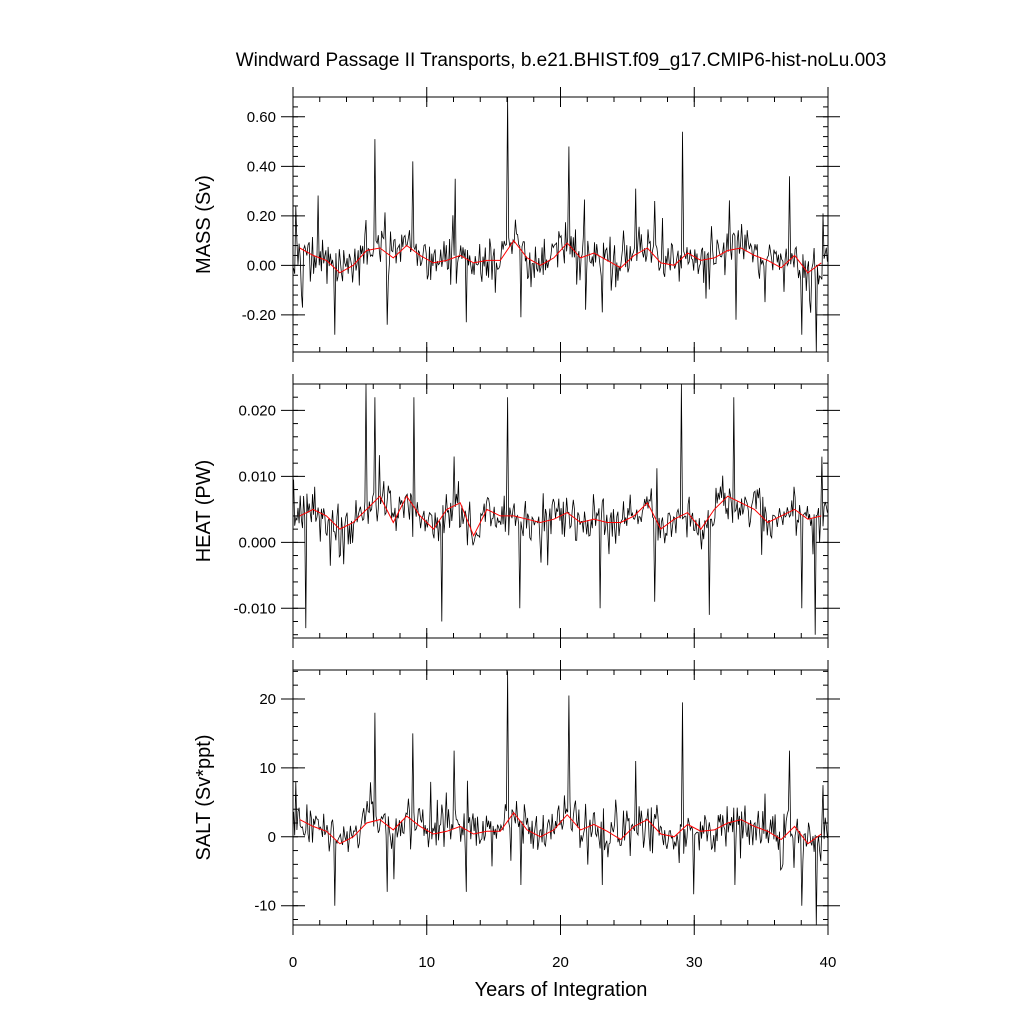 Image resolution: width=1024 pixels, height=1029 pixels. I want to click on y-tick-label: 0.000, so click(257, 542).